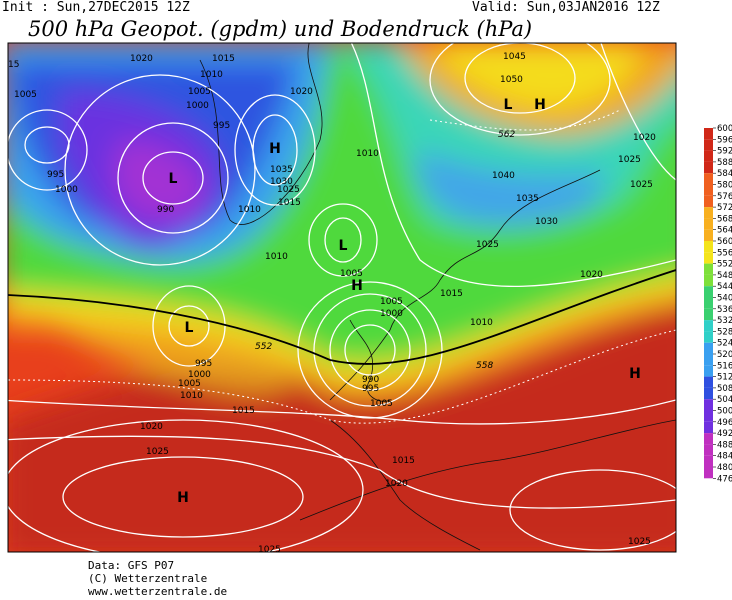 The image size is (732, 600). Describe the element at coordinates (503, 176) in the screenshot. I see `isobar-label: 1040` at that location.